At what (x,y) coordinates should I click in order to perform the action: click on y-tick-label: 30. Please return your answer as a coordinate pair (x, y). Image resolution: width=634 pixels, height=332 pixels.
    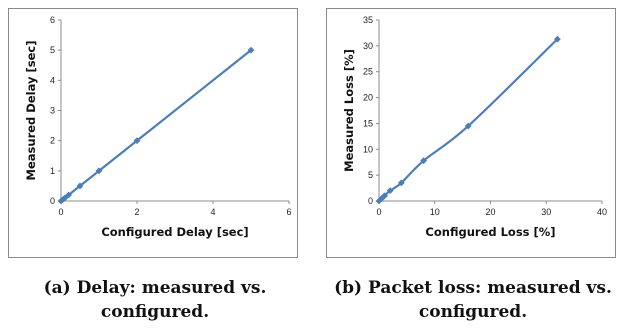
    Looking at the image, I should click on (368, 46).